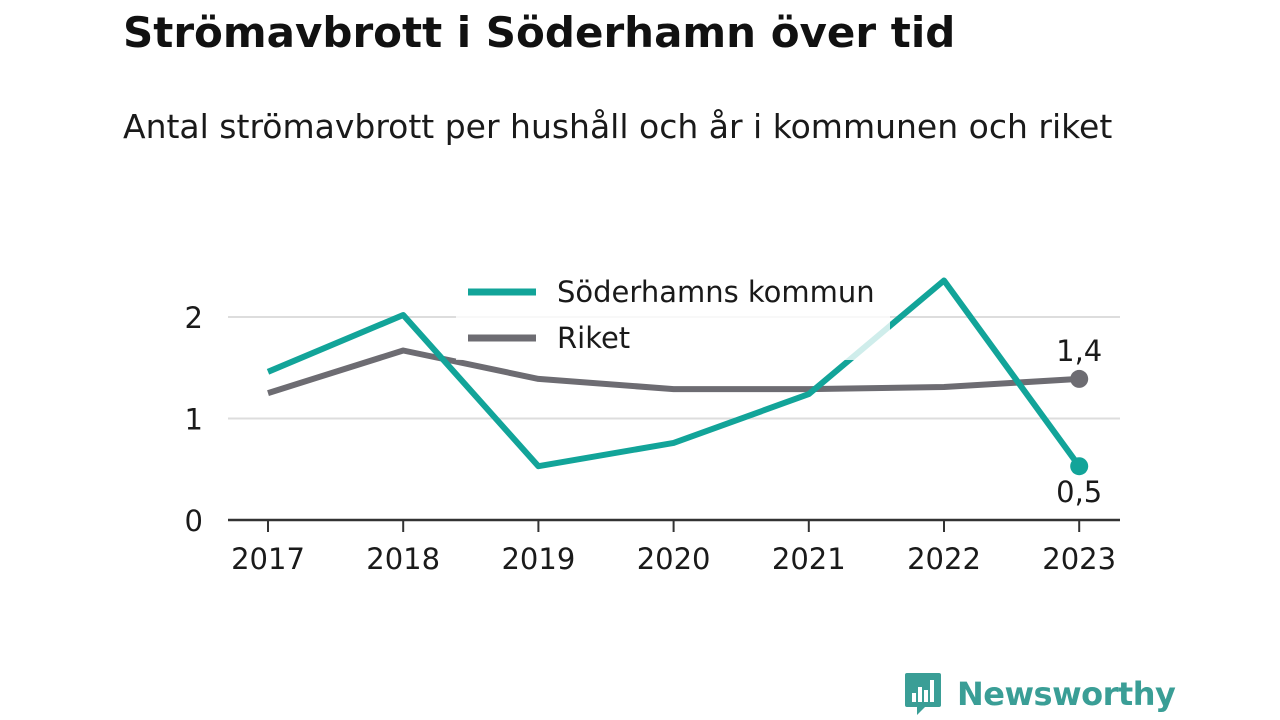  Describe the element at coordinates (944, 559) in the screenshot. I see `x-tick-label: 2022` at that location.